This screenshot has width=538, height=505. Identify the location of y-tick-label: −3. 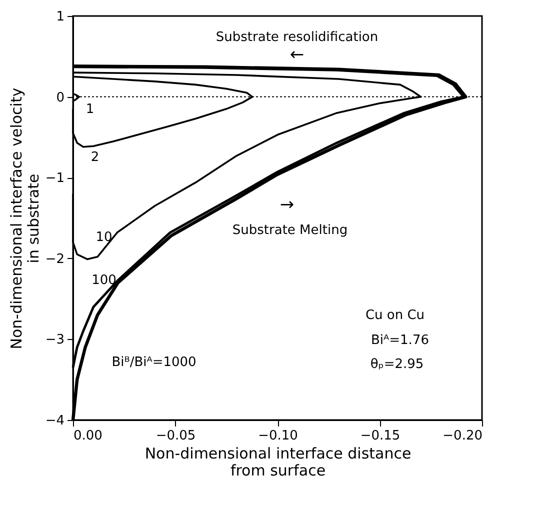
(54, 340).